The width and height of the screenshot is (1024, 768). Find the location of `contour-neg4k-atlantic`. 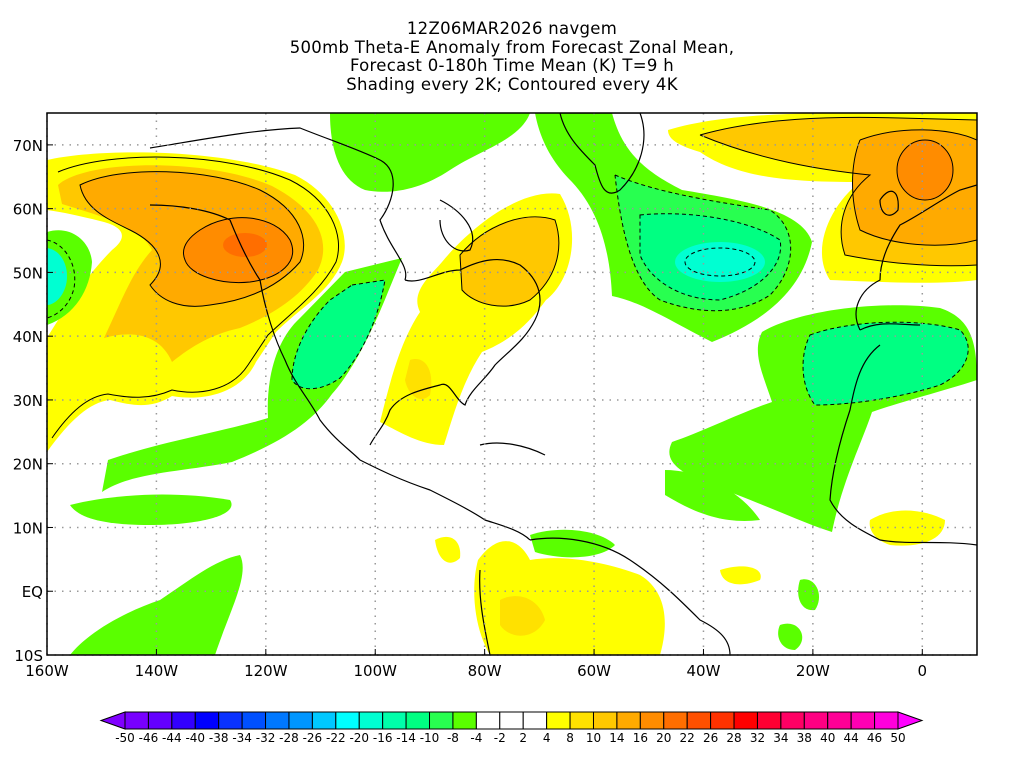

contour-neg4k-atlantic is located at coordinates (703, 243).